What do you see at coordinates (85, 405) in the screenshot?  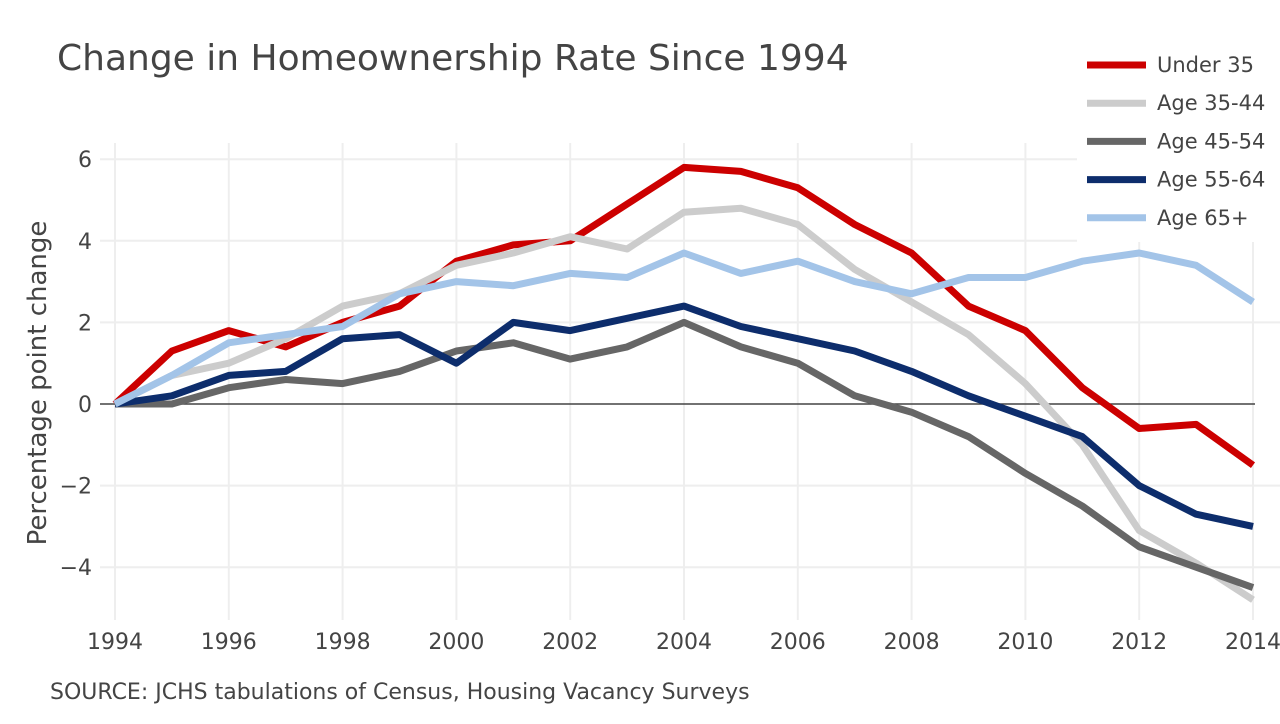 I see `y-tick-label: 0` at bounding box center [85, 405].